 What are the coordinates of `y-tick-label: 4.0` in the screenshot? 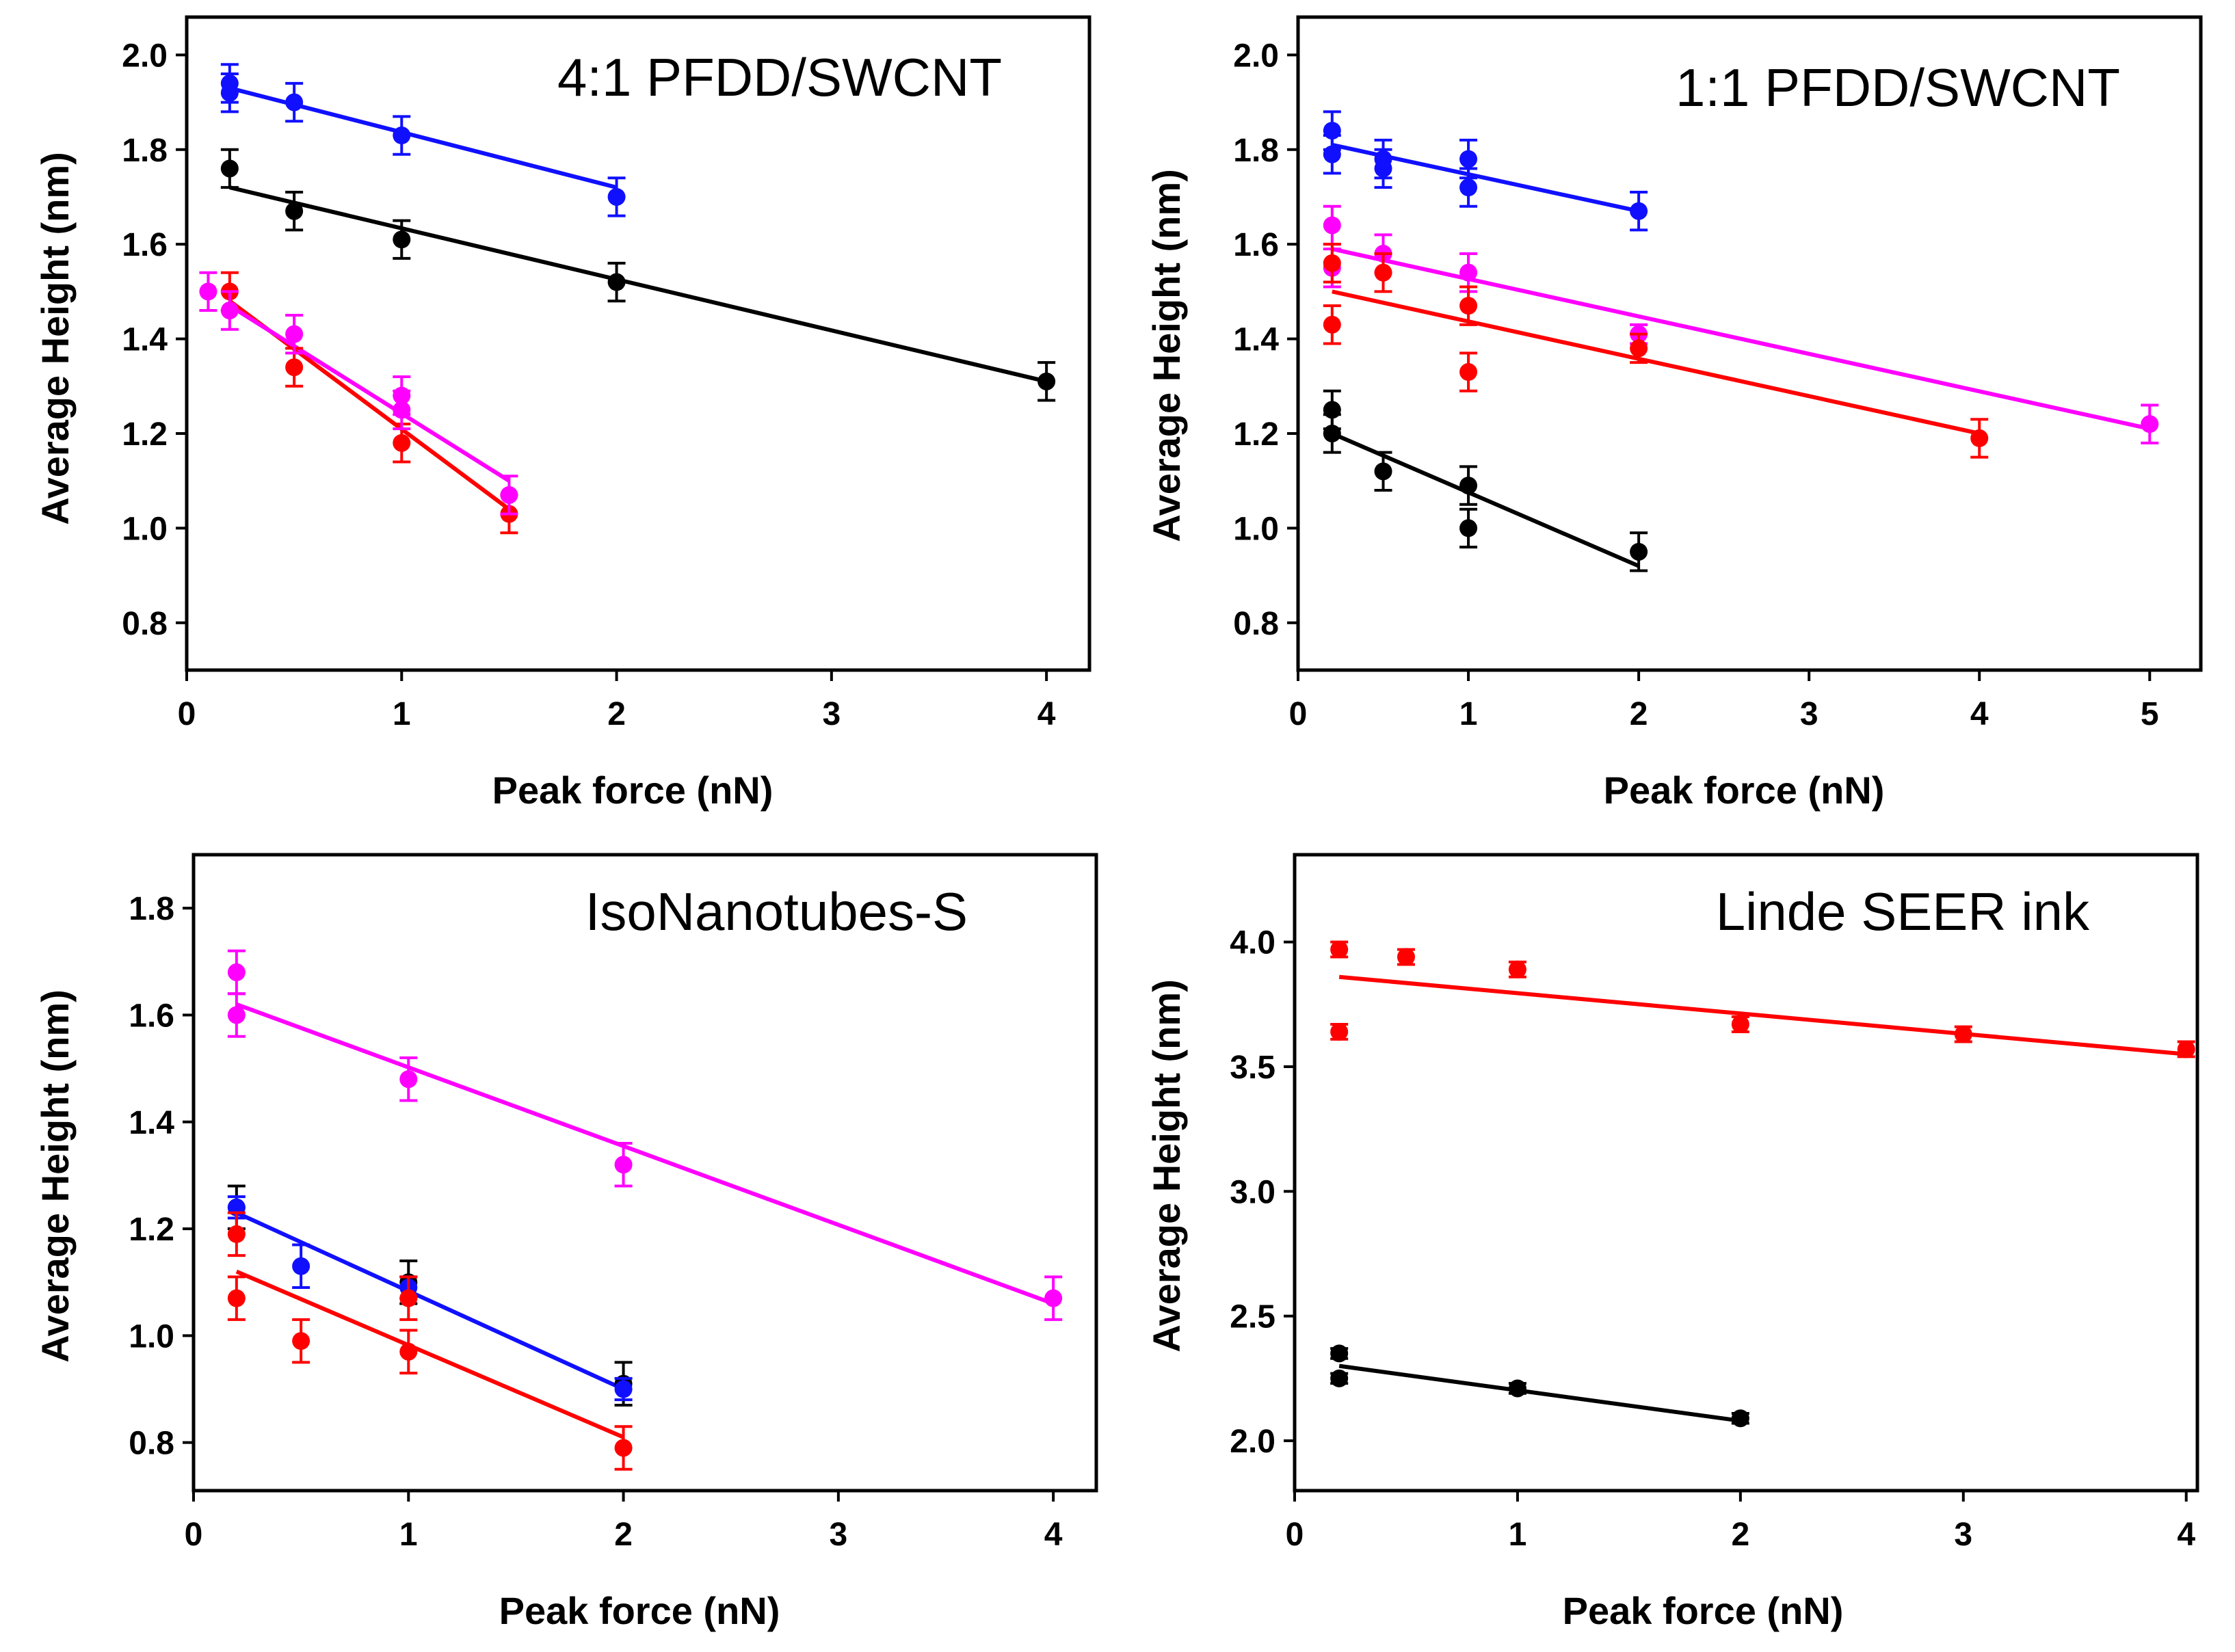 It's located at (1252, 943).